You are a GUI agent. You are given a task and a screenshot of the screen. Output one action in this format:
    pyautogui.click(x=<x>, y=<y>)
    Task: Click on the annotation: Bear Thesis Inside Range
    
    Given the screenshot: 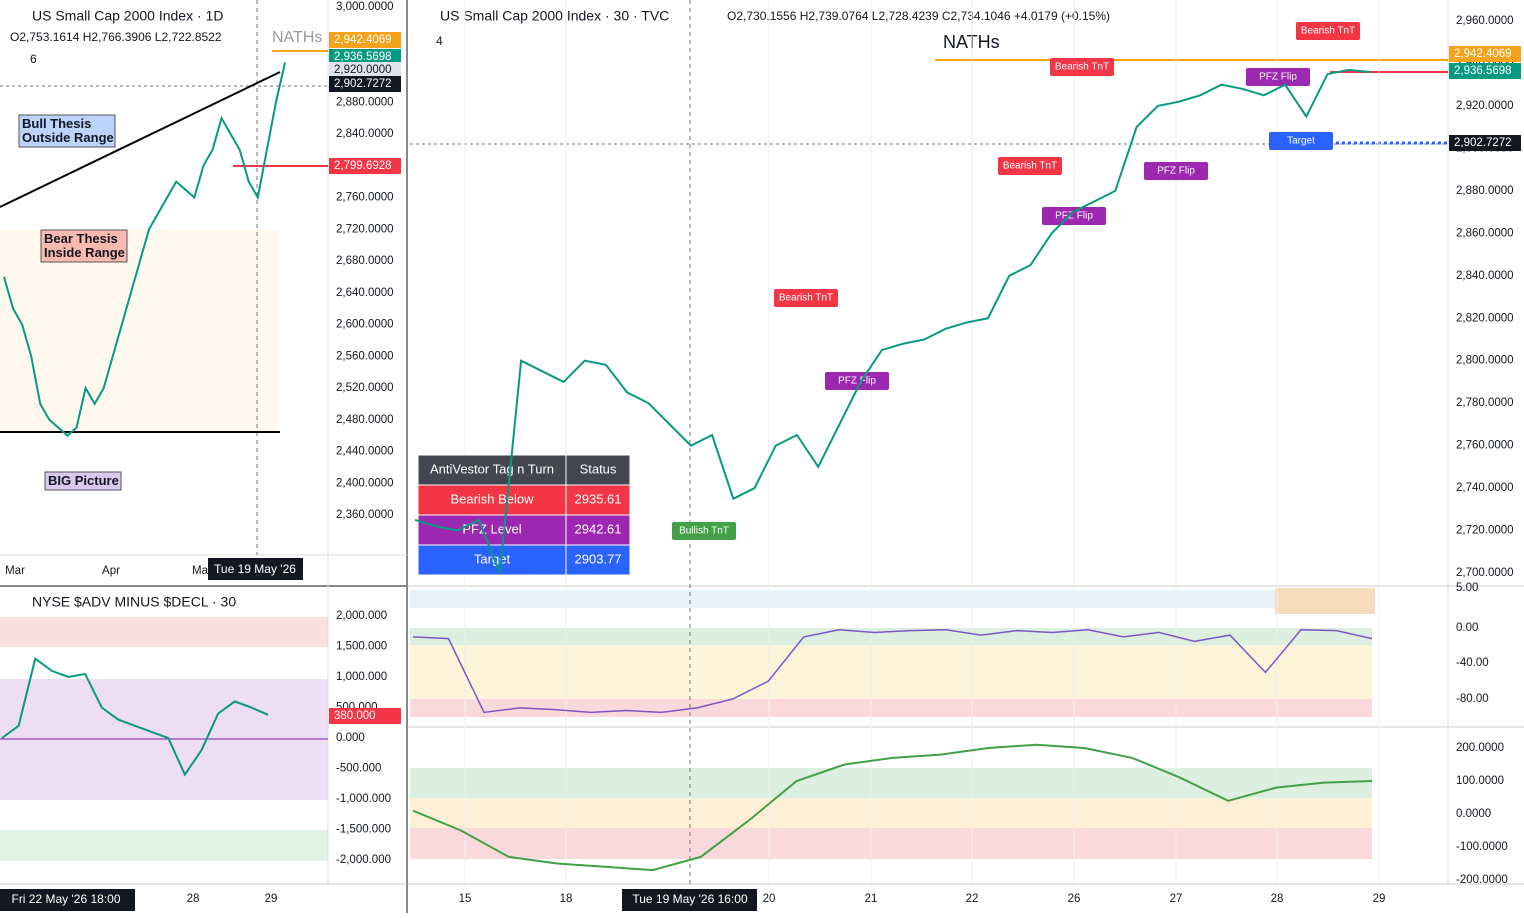 What is the action you would take?
    pyautogui.click(x=84, y=245)
    